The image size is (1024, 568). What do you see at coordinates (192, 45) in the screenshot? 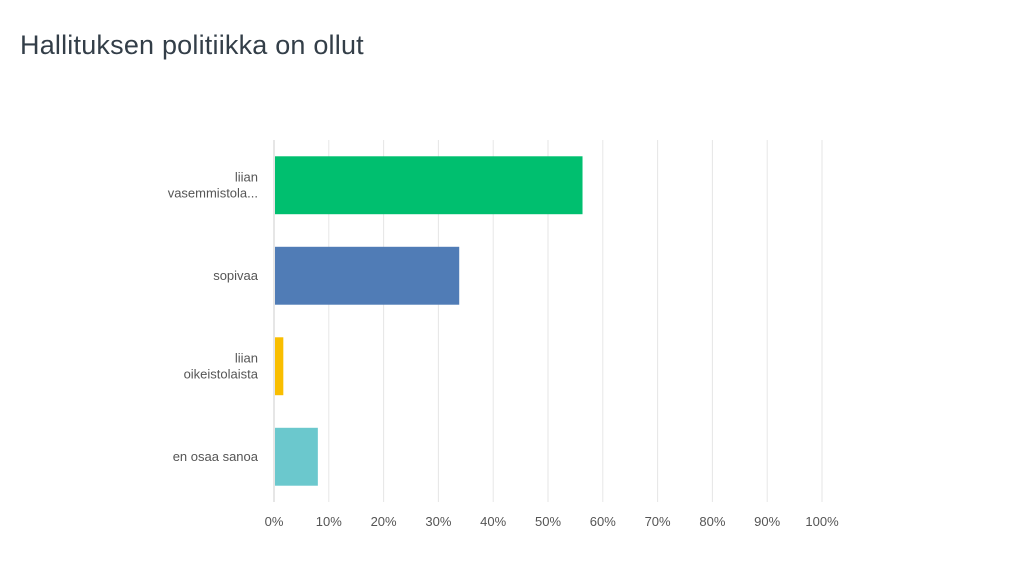
I see `chart-title: Hallituksen politiikka on ollut` at bounding box center [192, 45].